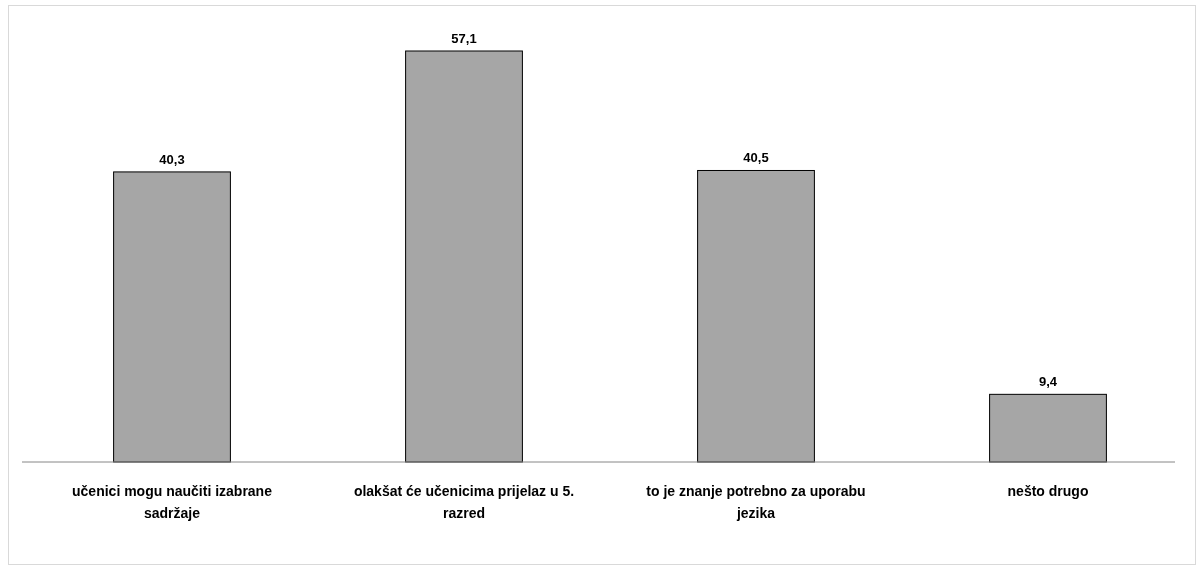  What do you see at coordinates (1048, 382) in the screenshot?
I see `data-label: 9,4` at bounding box center [1048, 382].